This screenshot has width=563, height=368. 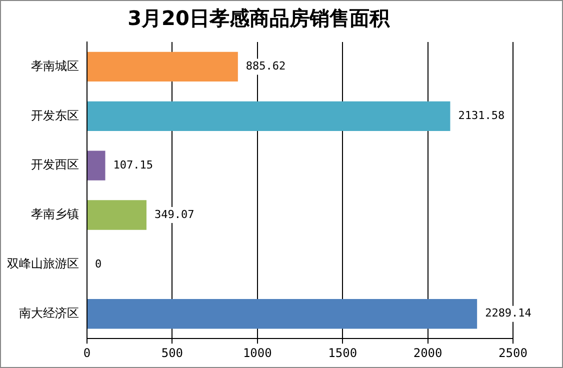 What do you see at coordinates (174, 214) in the screenshot?
I see `data-label: 349.07` at bounding box center [174, 214].